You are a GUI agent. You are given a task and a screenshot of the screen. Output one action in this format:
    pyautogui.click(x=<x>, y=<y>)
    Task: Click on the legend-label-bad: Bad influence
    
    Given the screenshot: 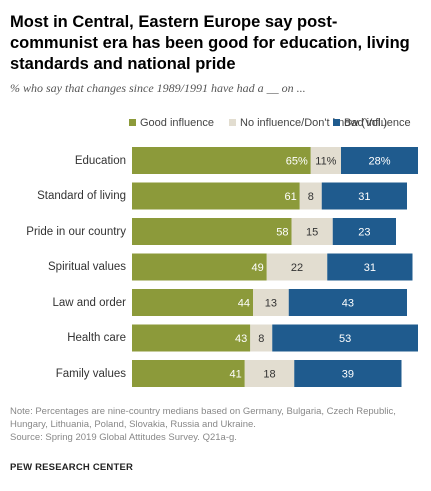 What is the action you would take?
    pyautogui.click(x=377, y=123)
    